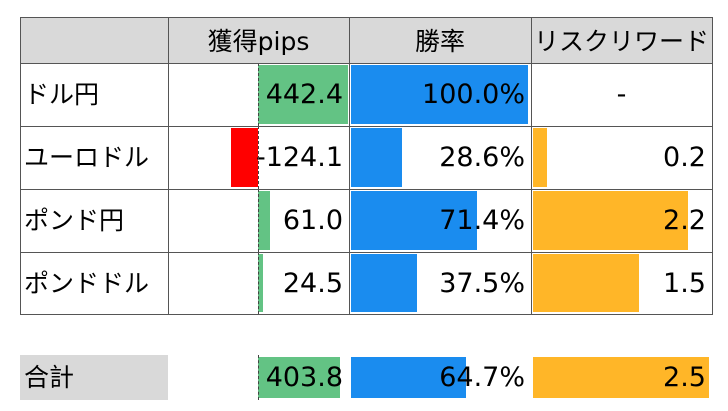  I want to click on win-rate-value: 100.0%, so click(473, 94).